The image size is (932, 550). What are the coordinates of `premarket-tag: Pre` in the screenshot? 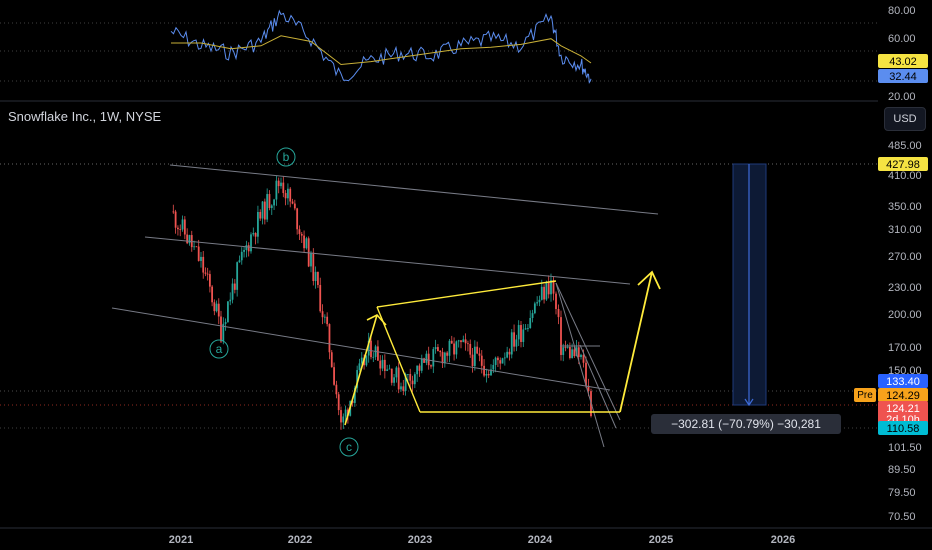 It's located at (865, 395).